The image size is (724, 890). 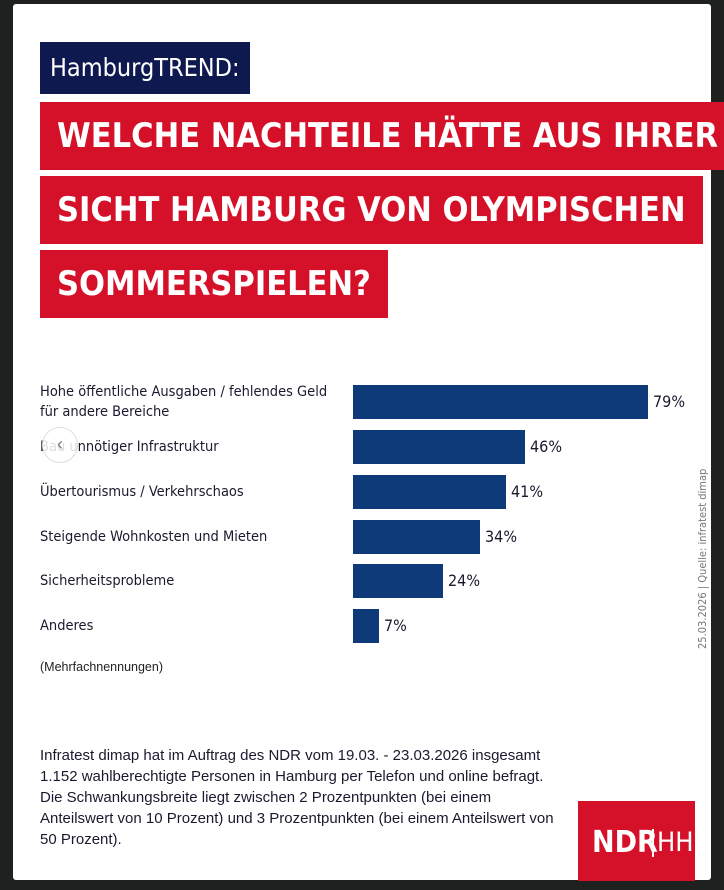 I want to click on source-credit: 25.03.2026 | Quelle: infratest dimap, so click(x=702, y=558).